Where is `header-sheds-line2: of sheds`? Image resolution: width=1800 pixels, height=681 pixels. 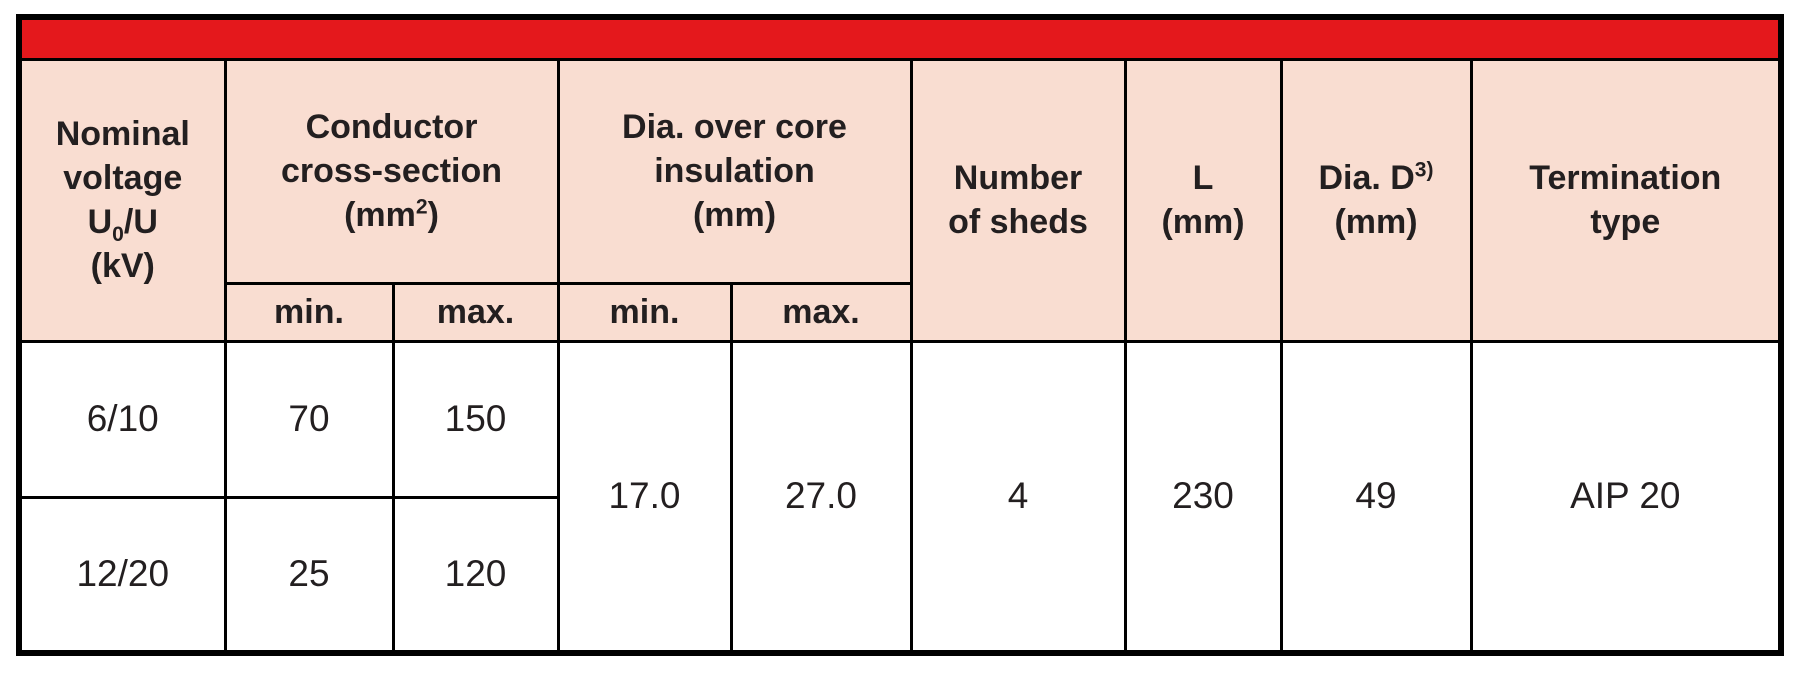
header-sheds-line2: of sheds is located at coordinates (1018, 222).